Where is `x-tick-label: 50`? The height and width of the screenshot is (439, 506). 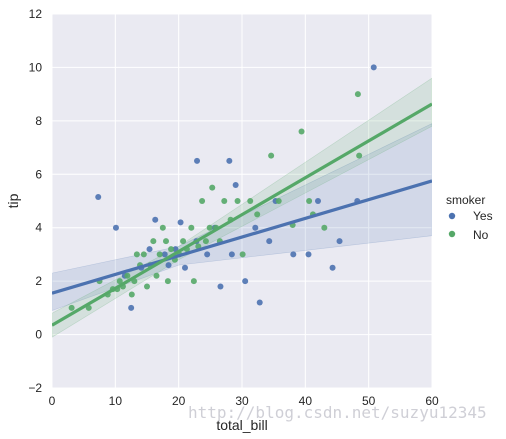 x-tick-label: 50 is located at coordinates (369, 401).